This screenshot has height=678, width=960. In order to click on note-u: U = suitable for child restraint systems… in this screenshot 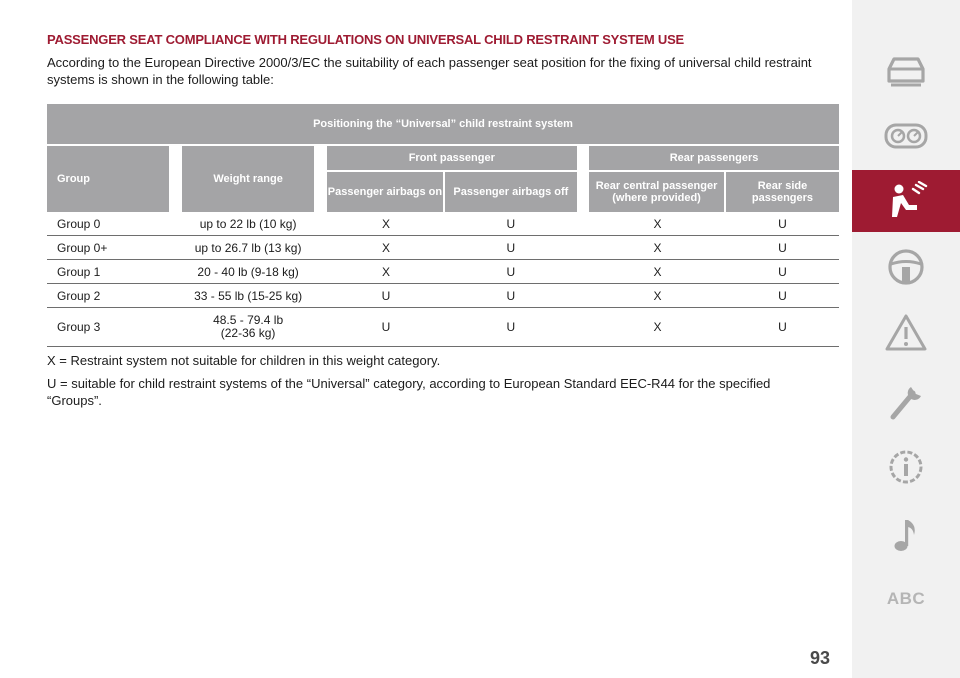, I will do `click(409, 392)`.